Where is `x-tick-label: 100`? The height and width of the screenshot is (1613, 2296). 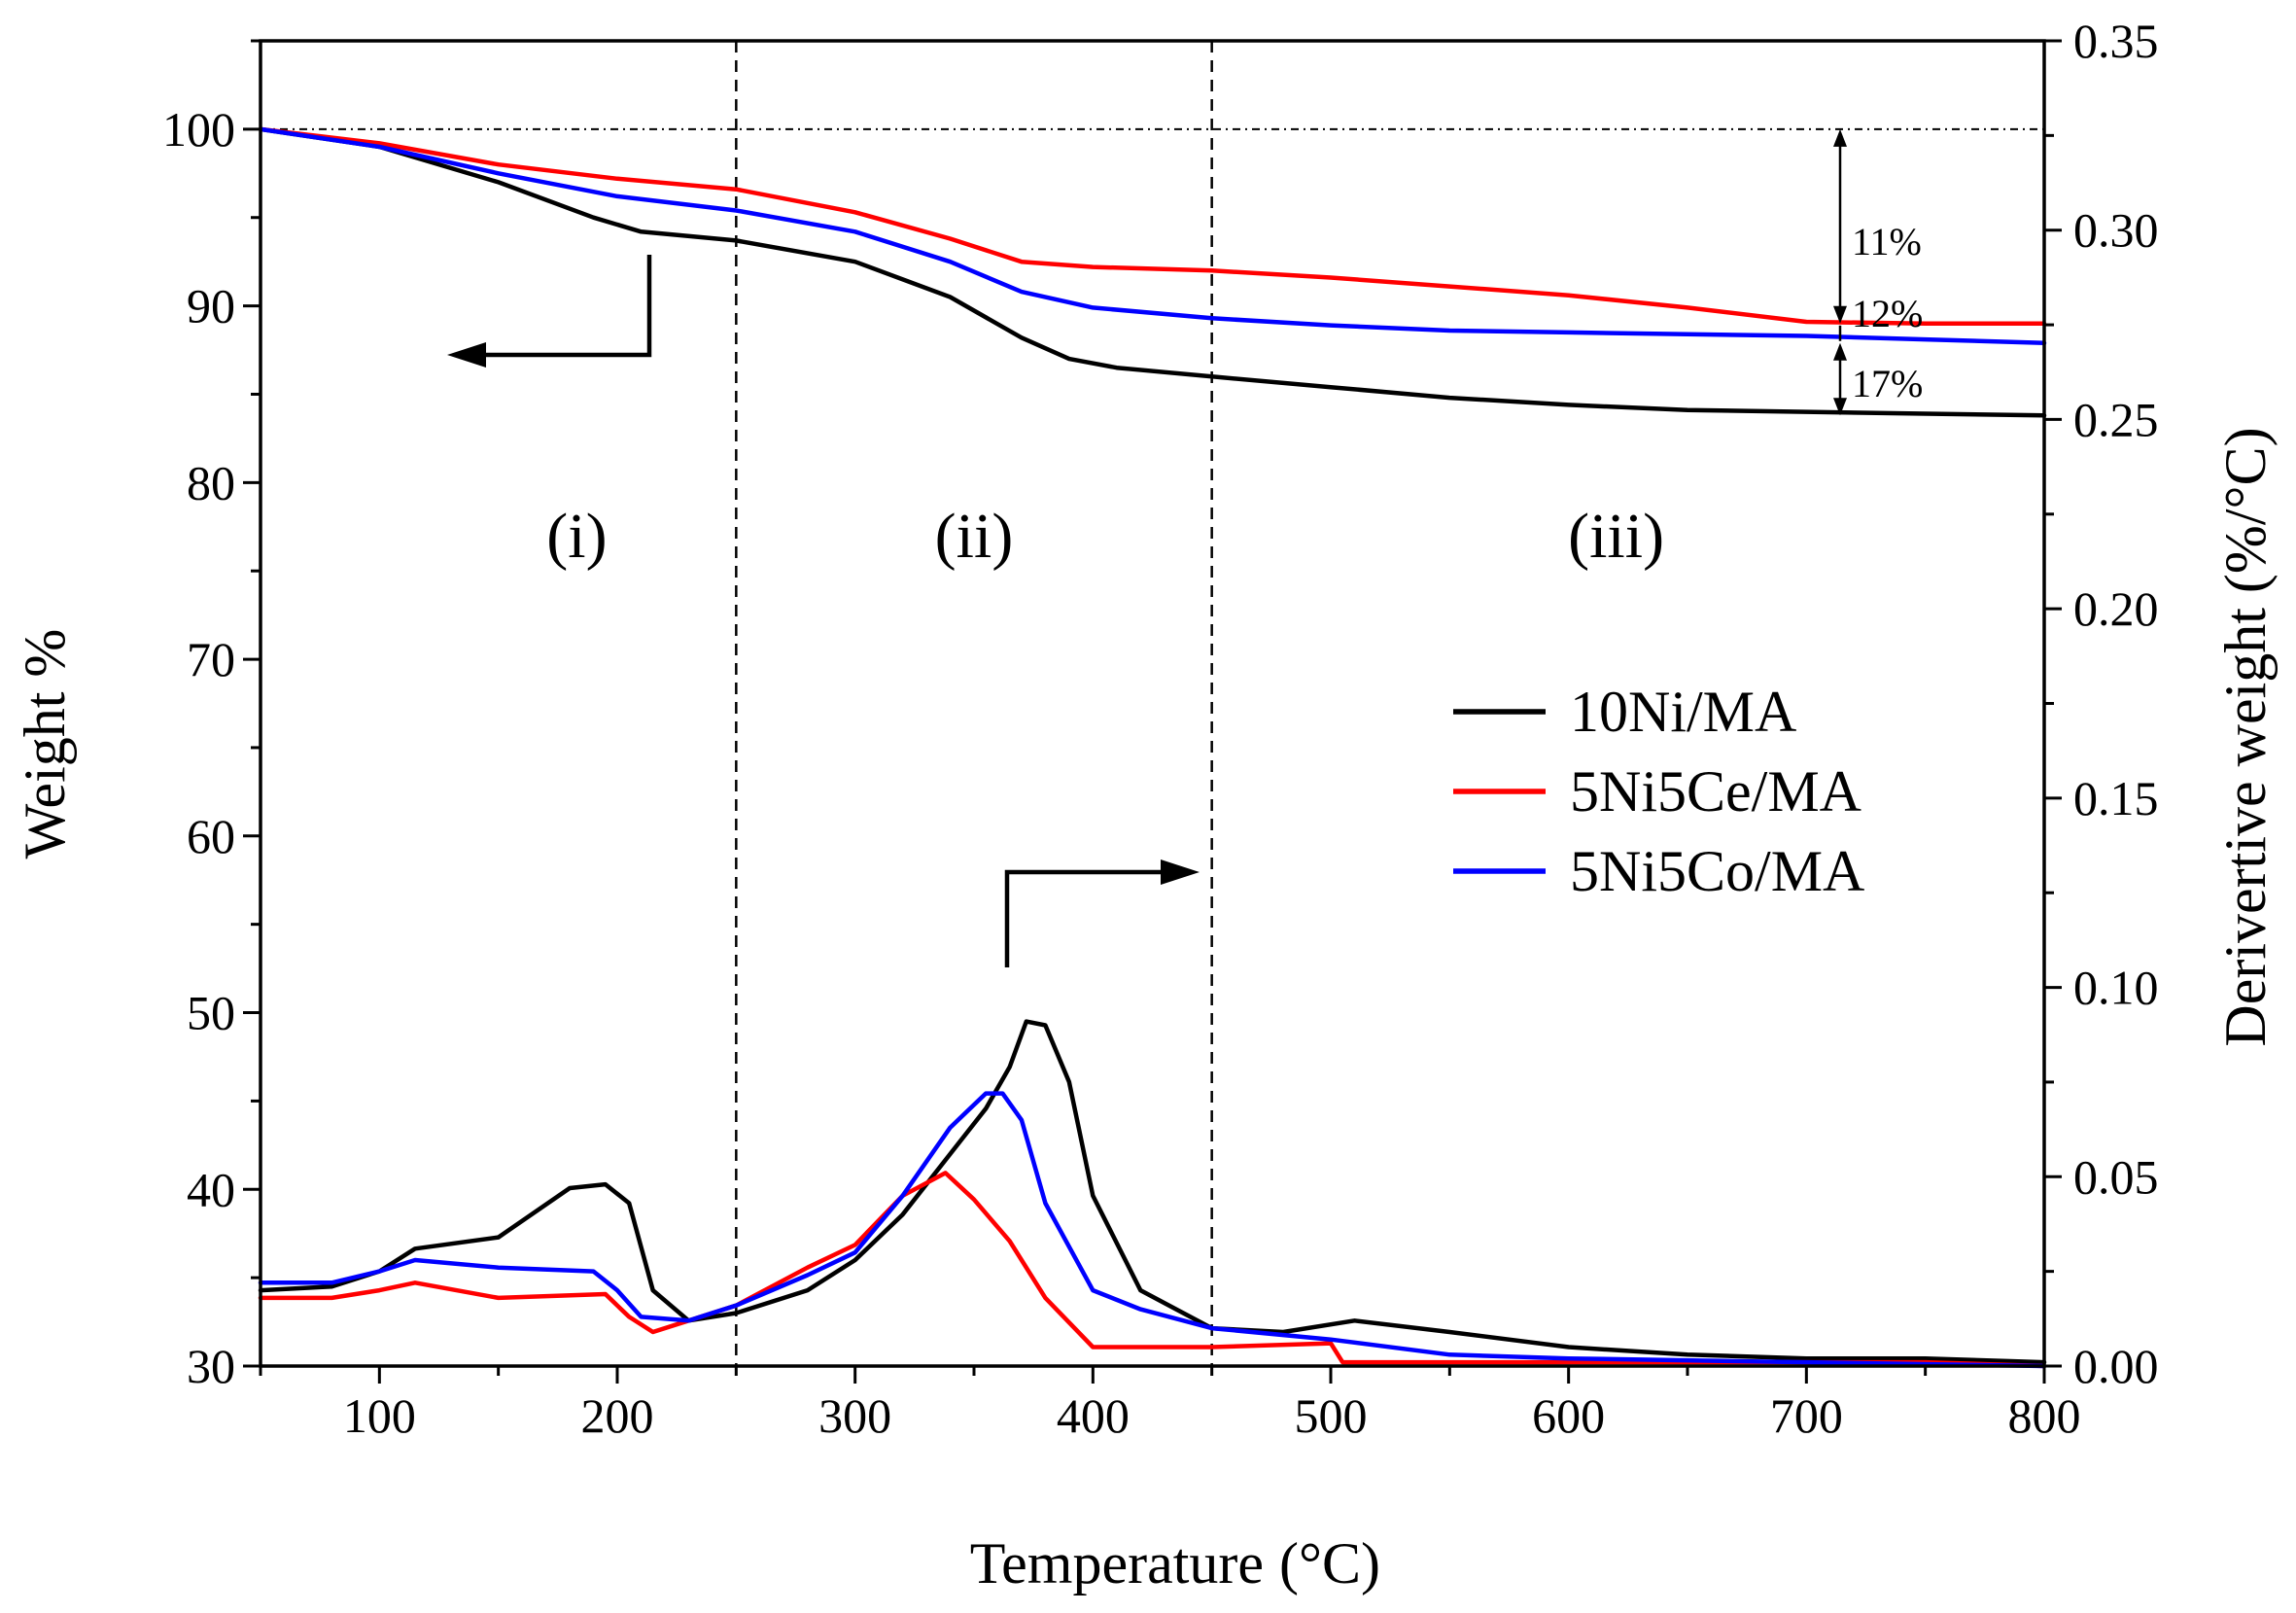
x-tick-label: 100 is located at coordinates (379, 1415).